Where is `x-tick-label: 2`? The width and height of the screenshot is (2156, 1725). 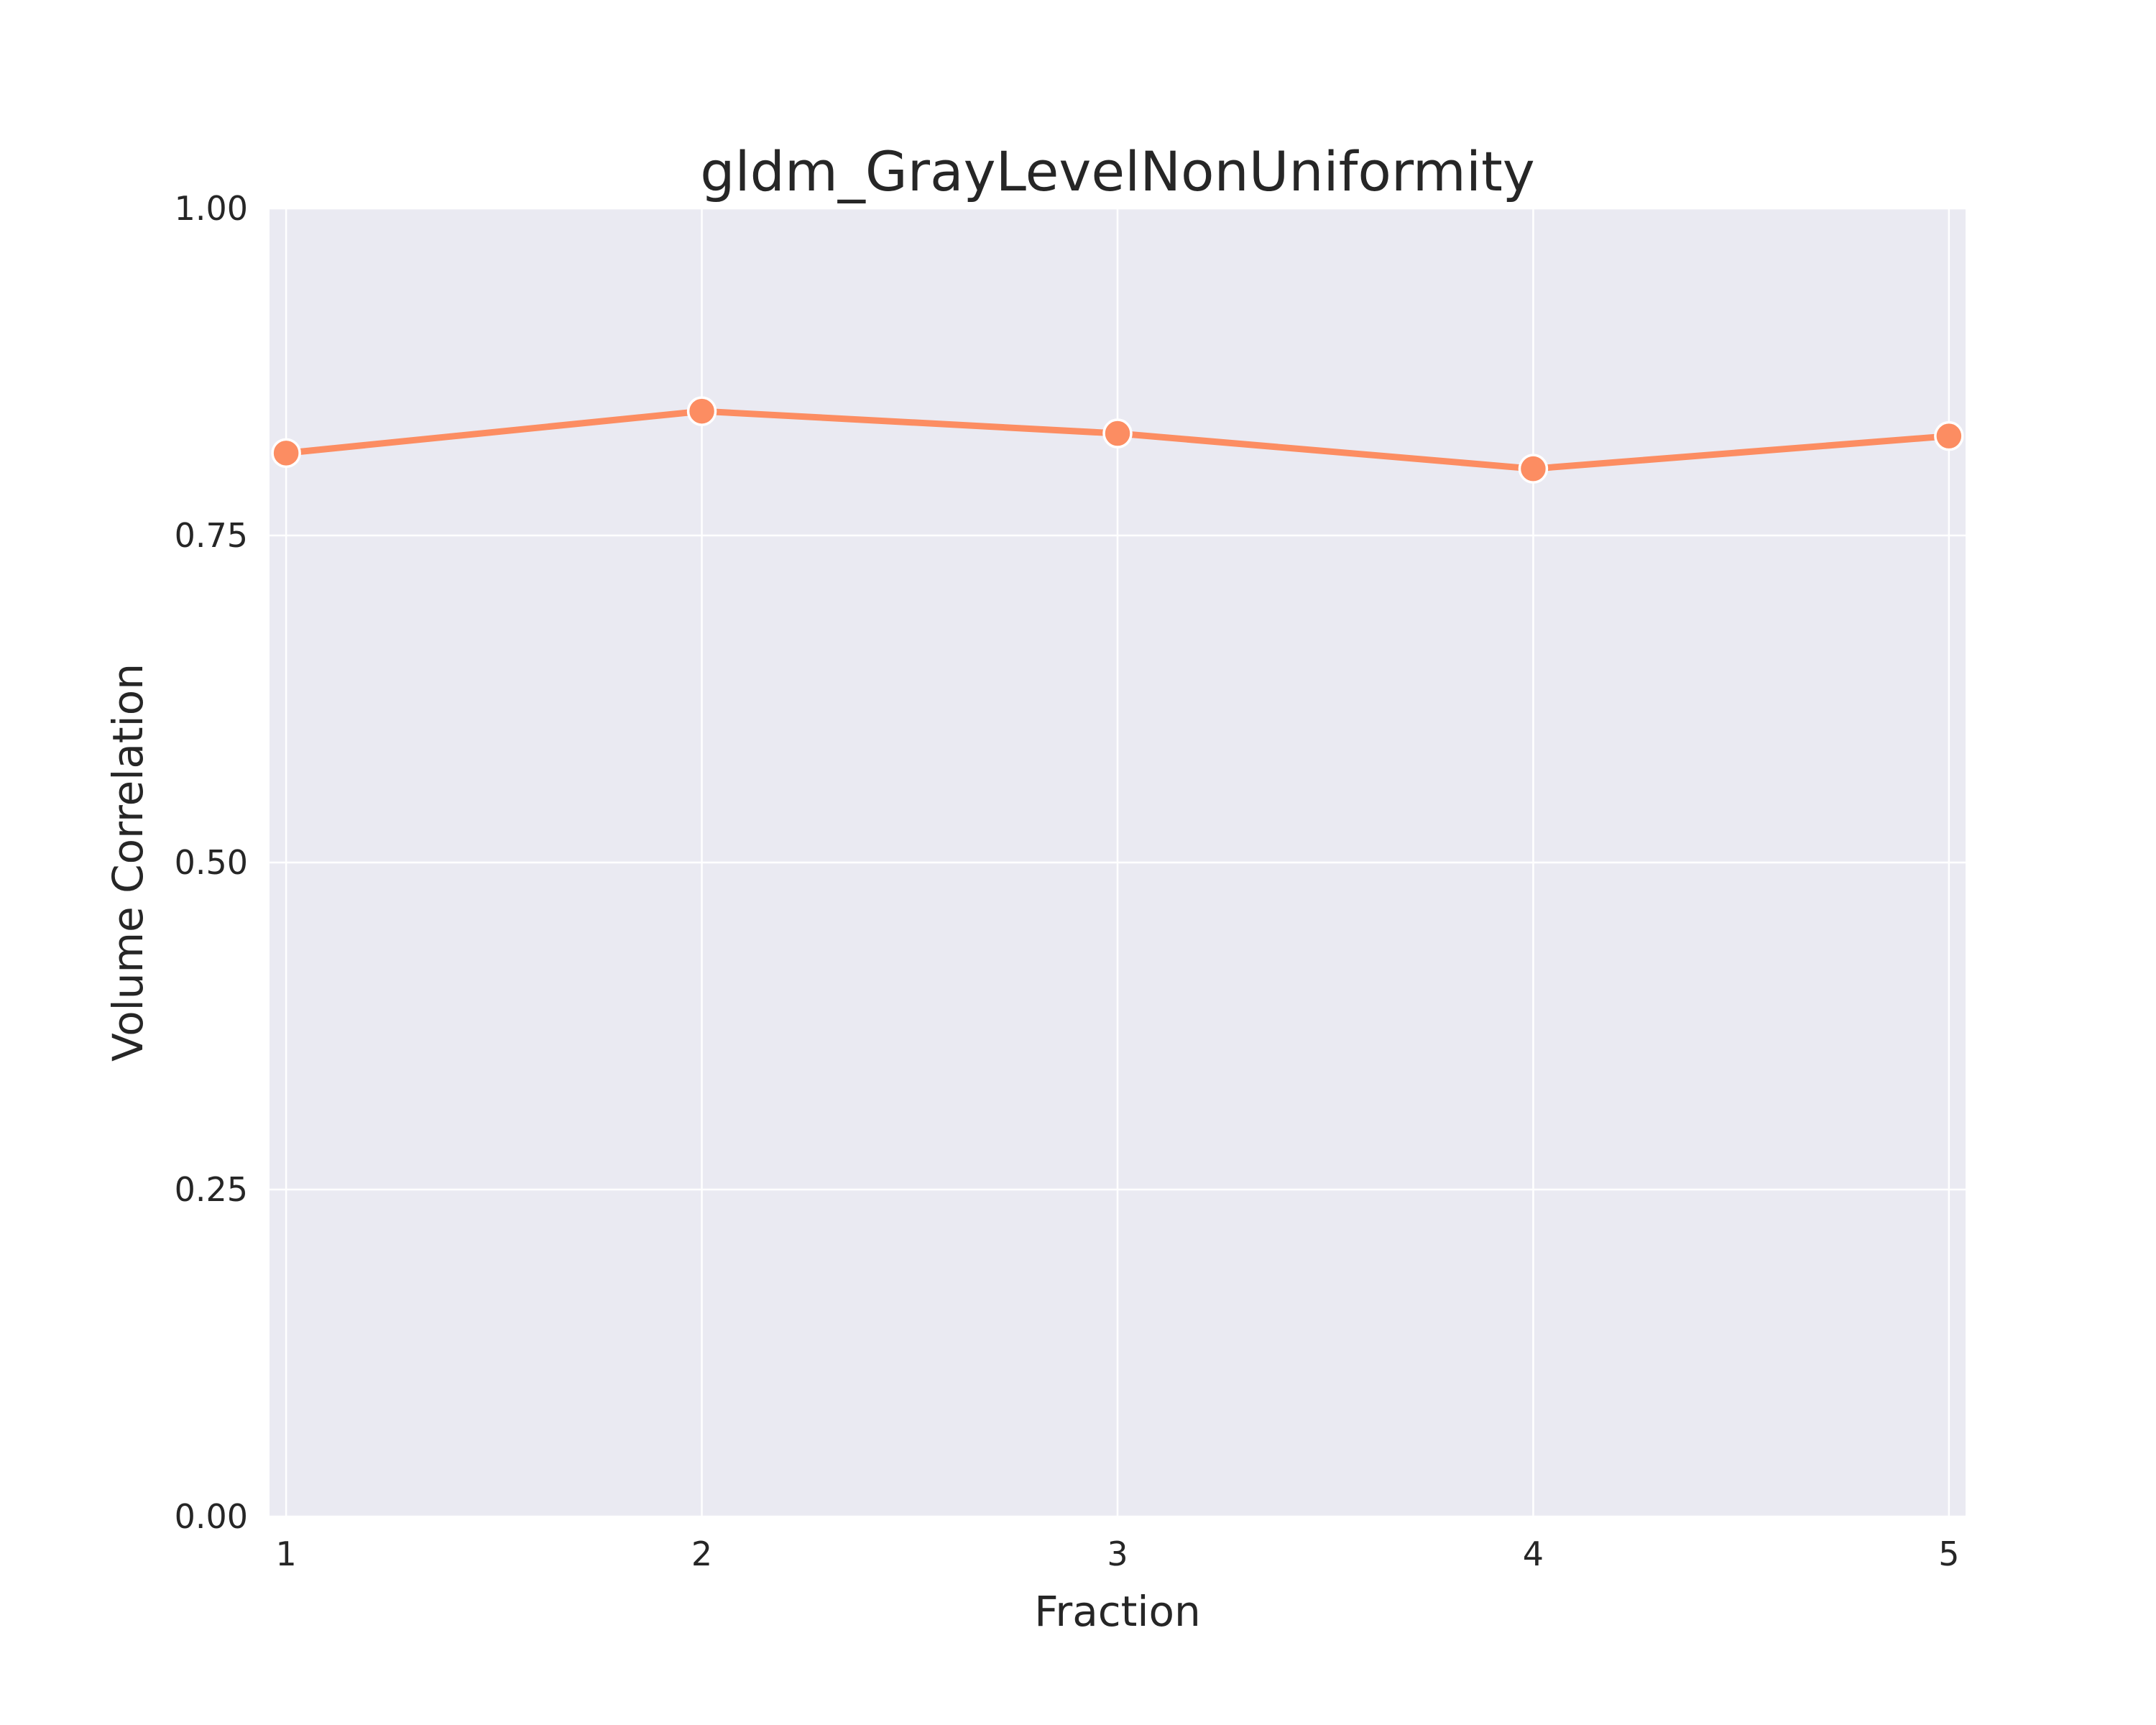 x-tick-label: 2 is located at coordinates (701, 1554).